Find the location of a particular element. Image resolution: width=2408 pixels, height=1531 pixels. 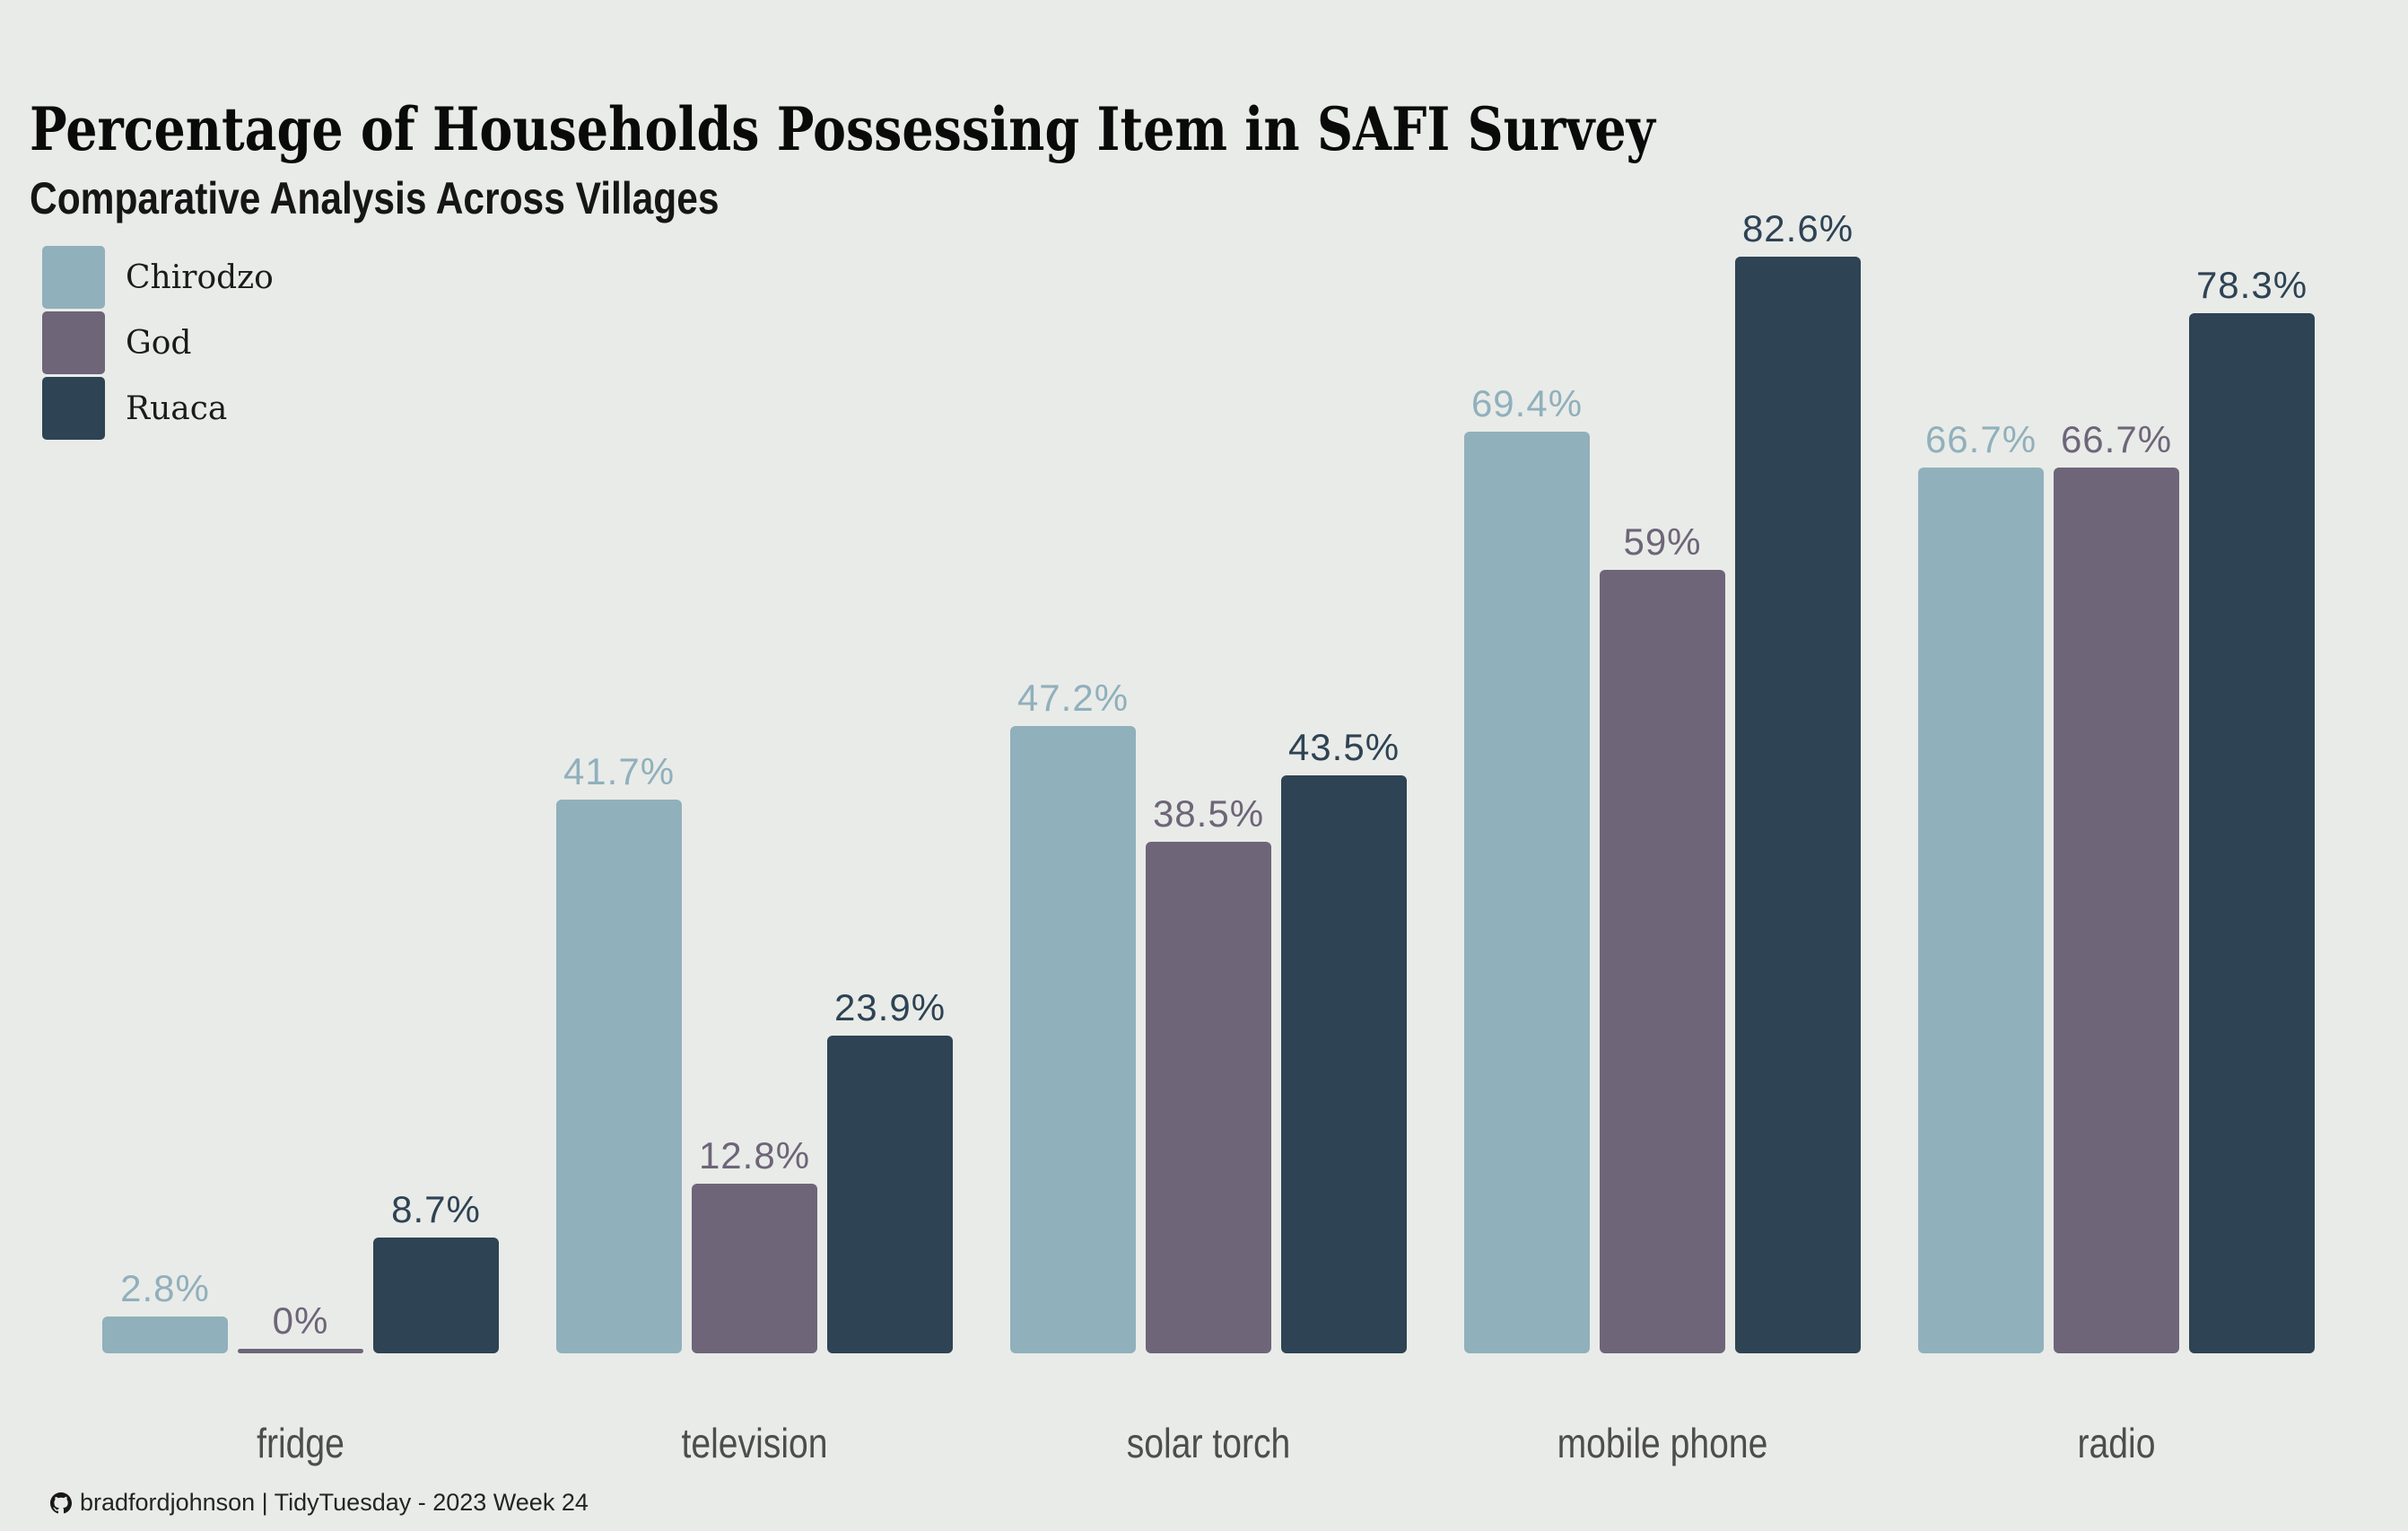

bar-value-label: 59% is located at coordinates (1662, 542).